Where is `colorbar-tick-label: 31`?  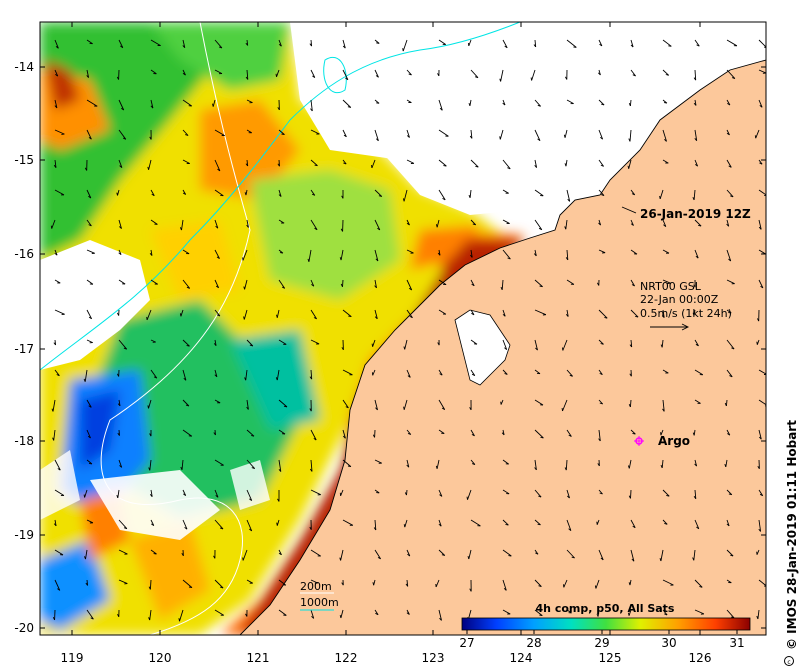 colorbar-tick-label: 31 is located at coordinates (736, 643).